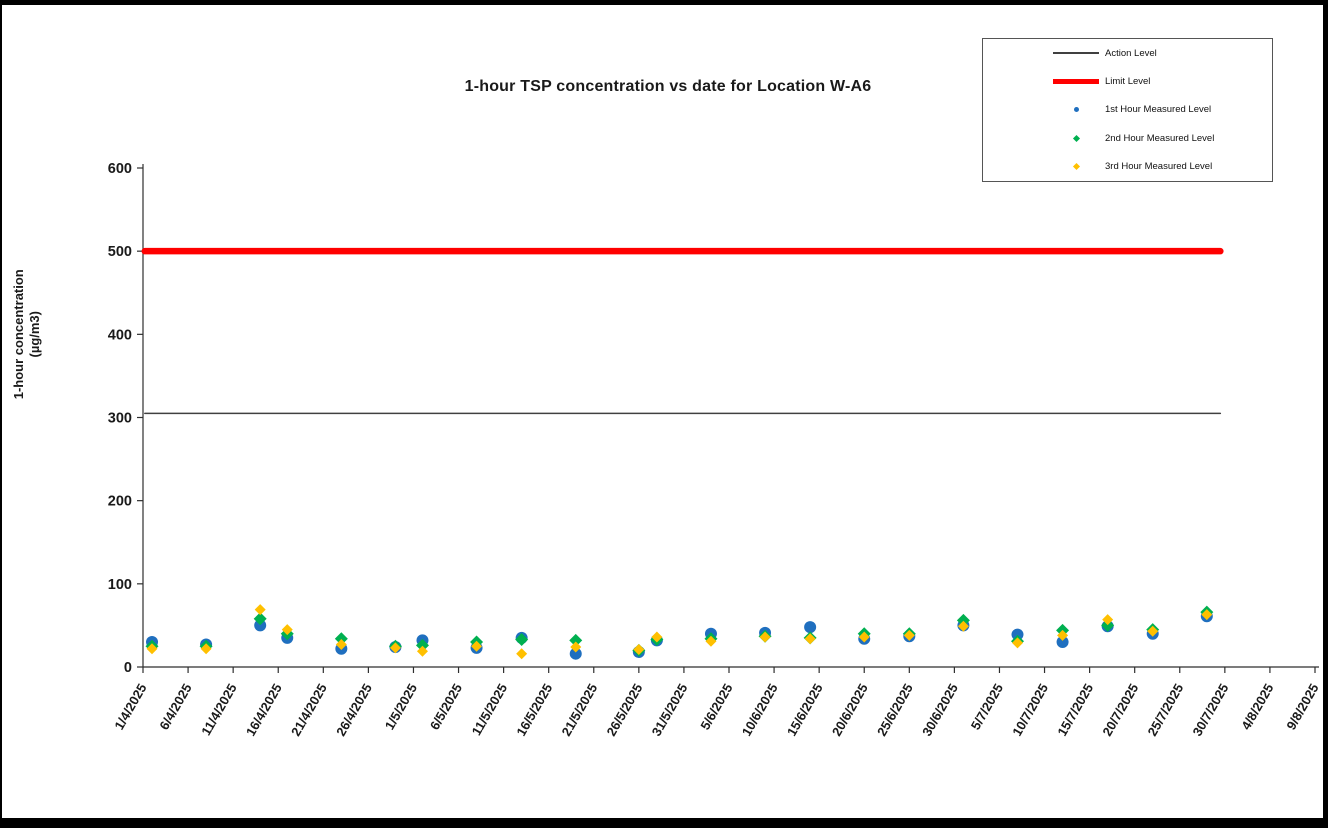  What do you see at coordinates (120, 502) in the screenshot?
I see `y-axis-tick-label: 200` at bounding box center [120, 502].